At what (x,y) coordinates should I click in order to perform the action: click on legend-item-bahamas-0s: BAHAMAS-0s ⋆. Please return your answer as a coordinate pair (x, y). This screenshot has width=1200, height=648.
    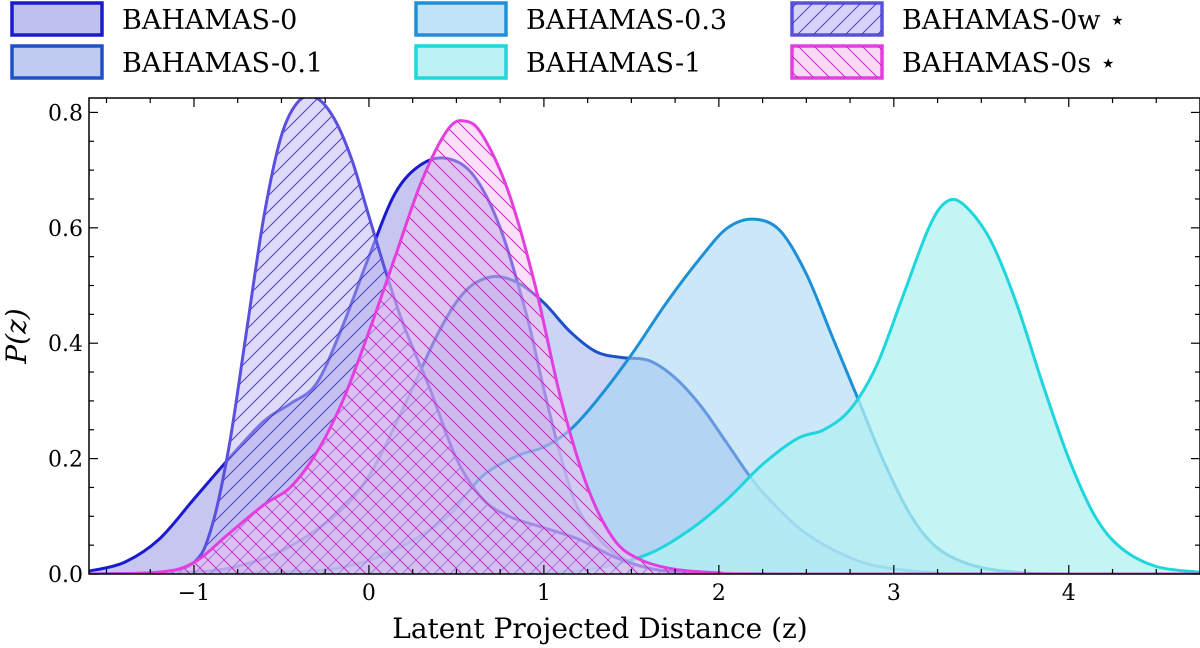
    Looking at the image, I should click on (953, 62).